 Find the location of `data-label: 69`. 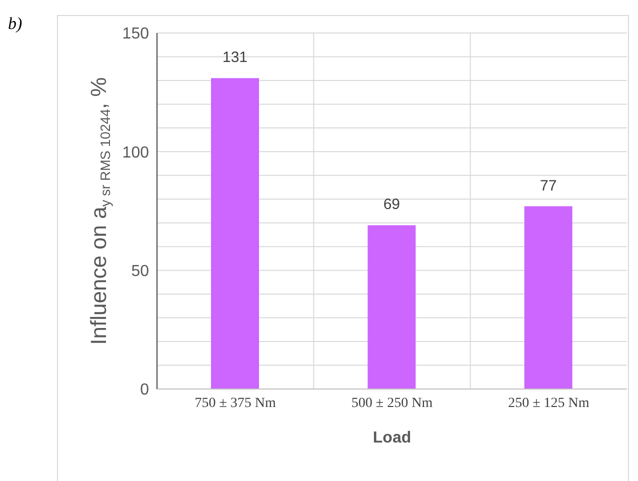

data-label: 69 is located at coordinates (391, 205).